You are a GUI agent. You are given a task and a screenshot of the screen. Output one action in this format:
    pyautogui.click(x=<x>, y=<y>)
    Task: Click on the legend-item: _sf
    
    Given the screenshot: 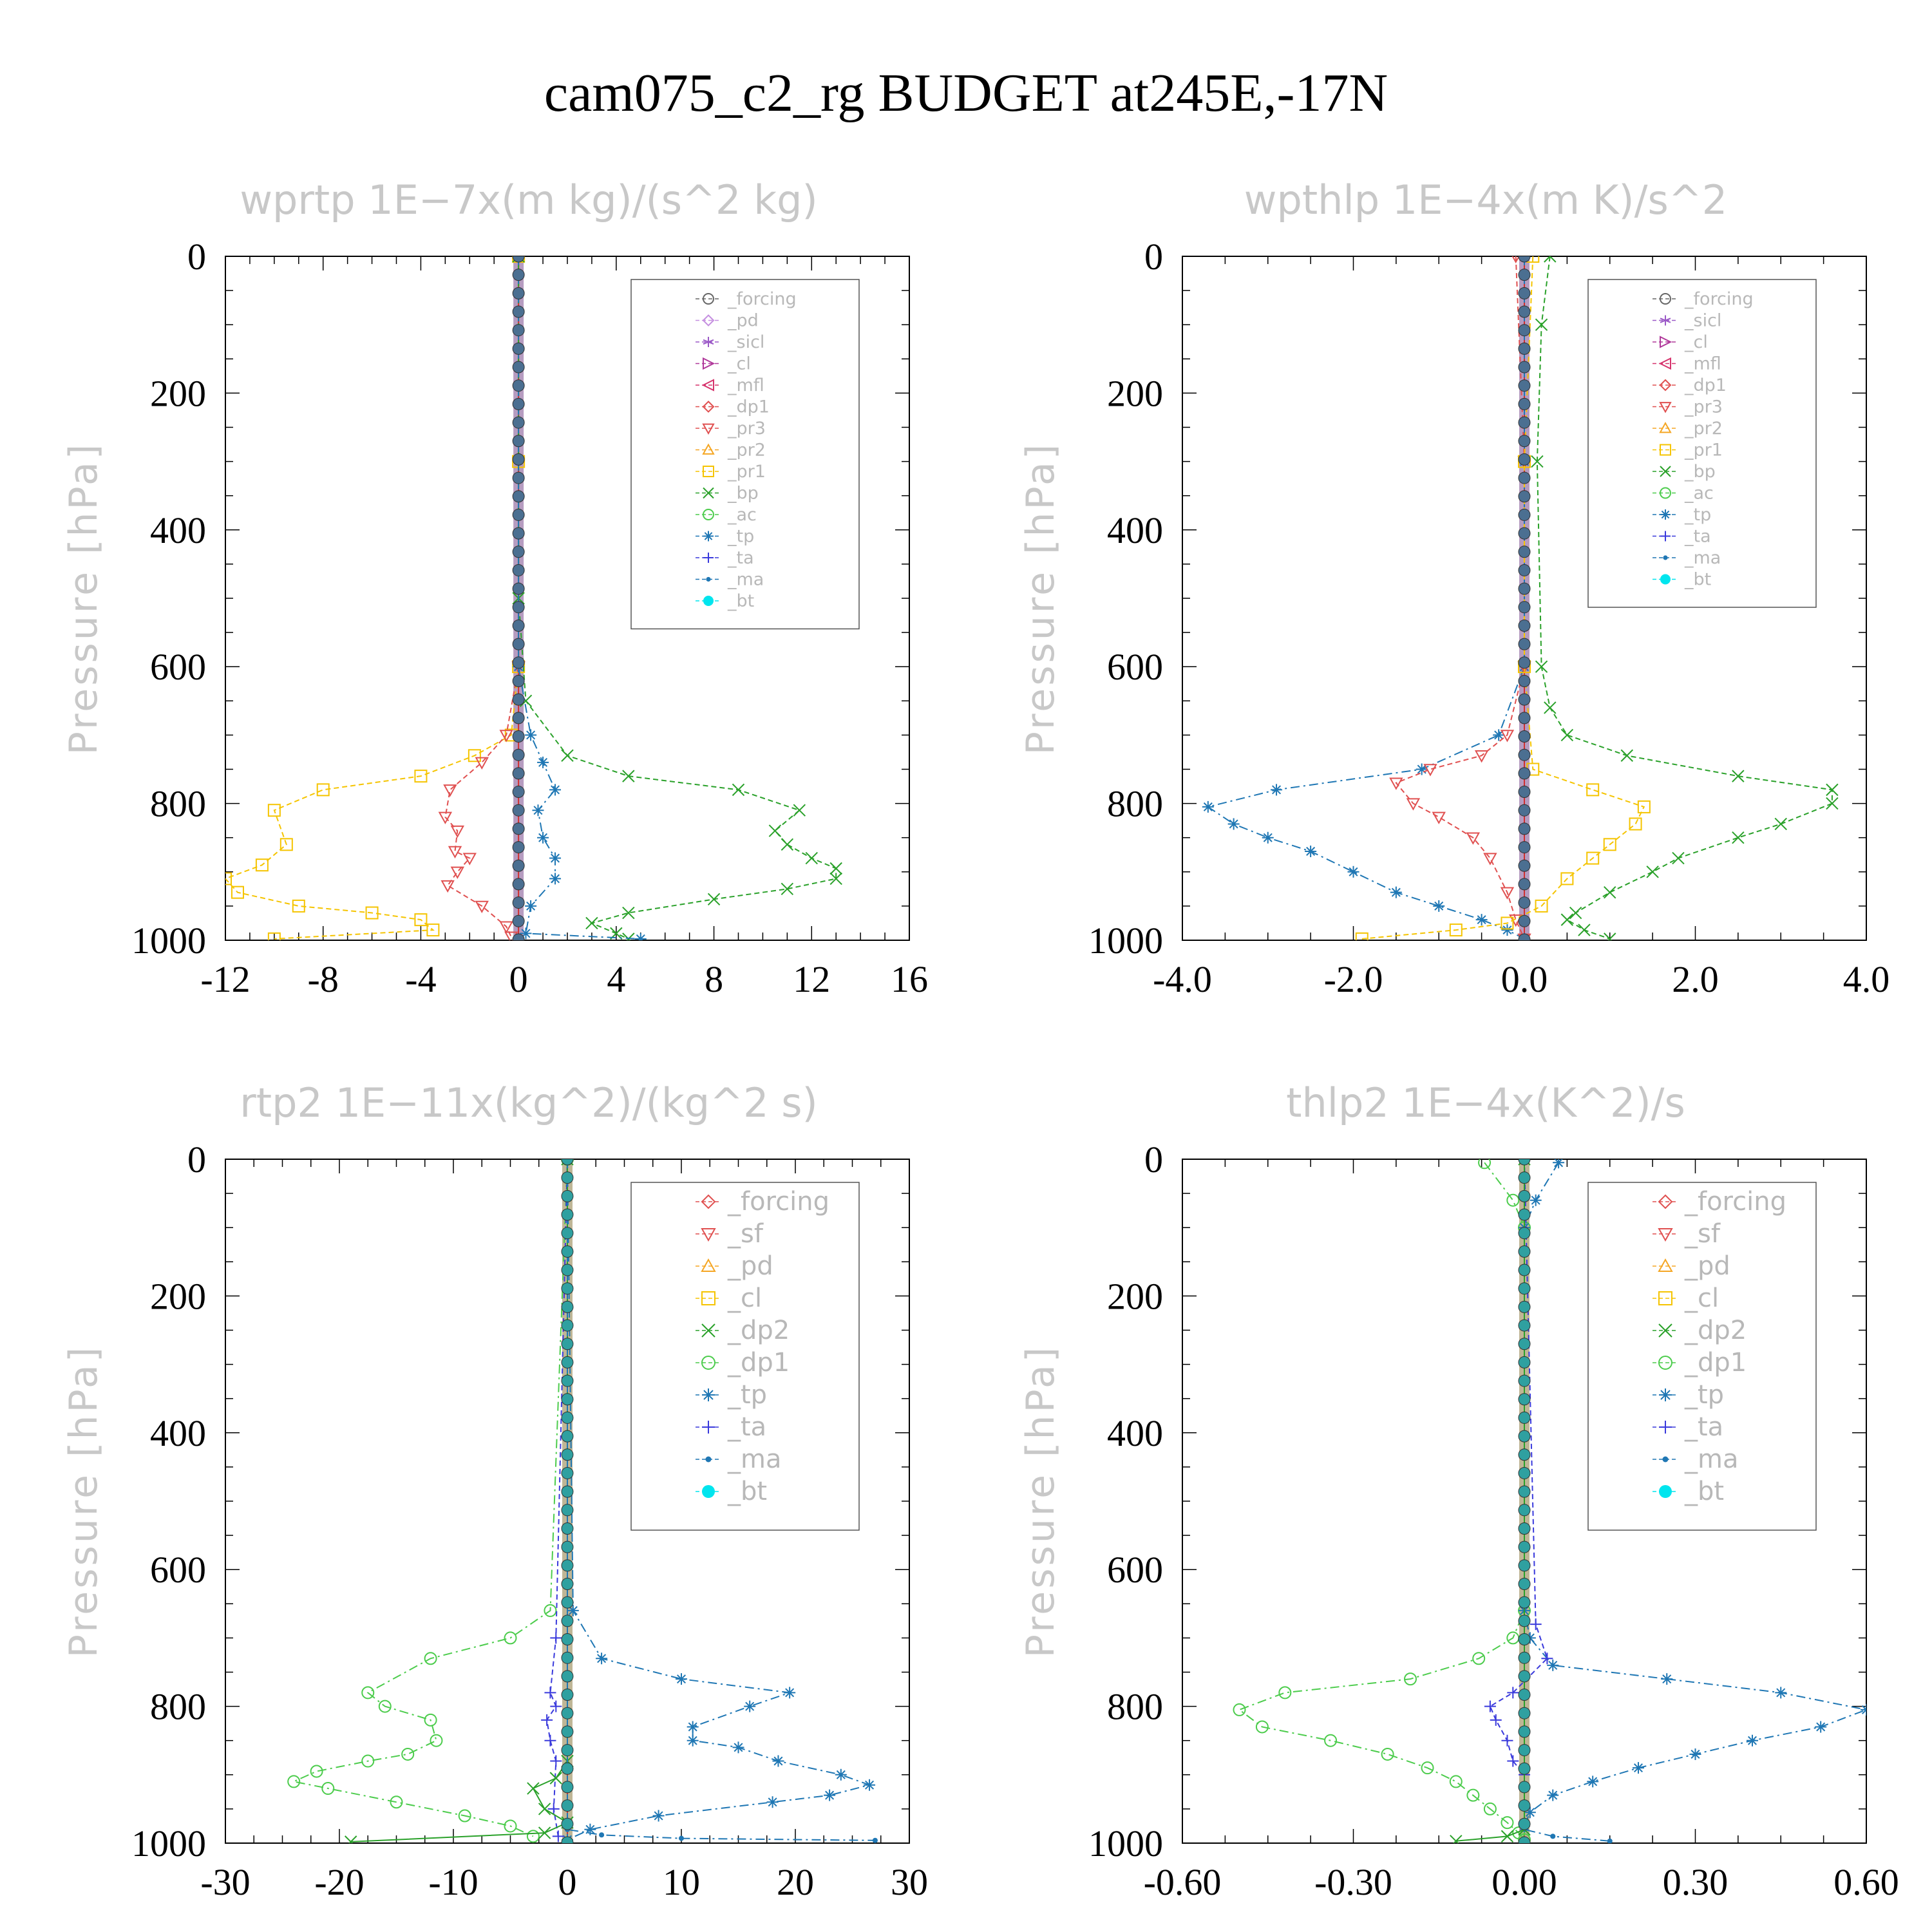 What is the action you would take?
    pyautogui.click(x=730, y=1234)
    